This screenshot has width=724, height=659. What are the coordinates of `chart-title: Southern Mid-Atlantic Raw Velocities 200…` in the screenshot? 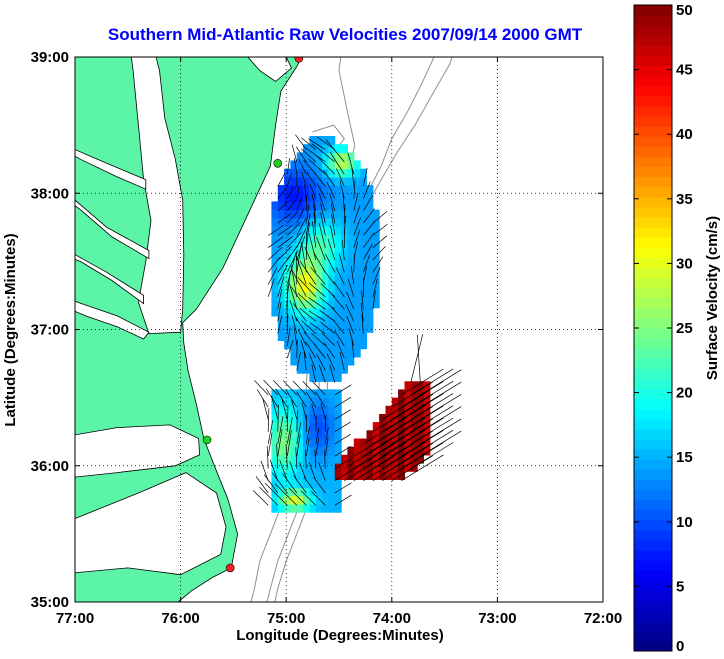 It's located at (345, 34).